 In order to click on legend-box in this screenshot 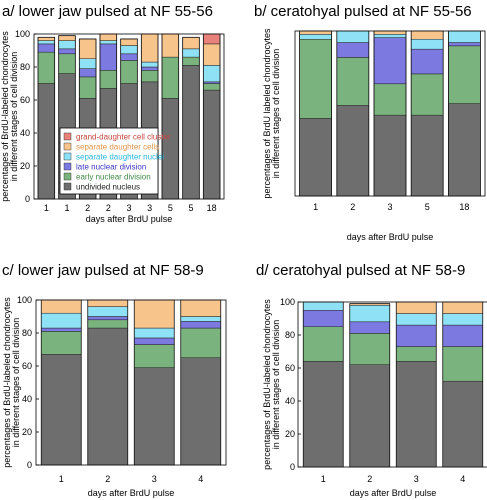, I will do `click(109, 161)`.